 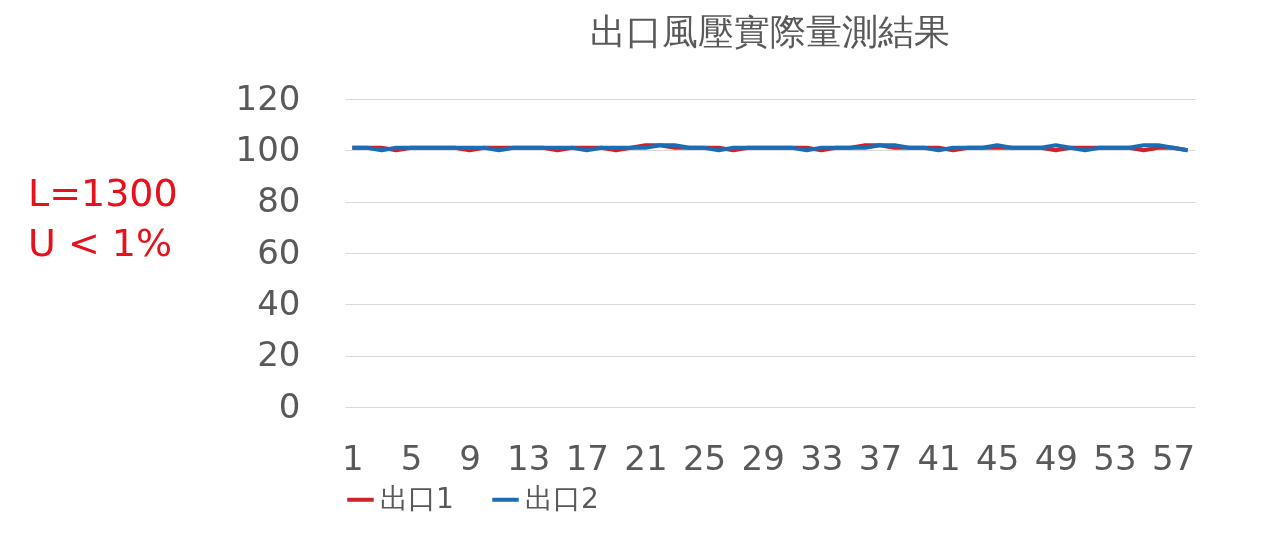 I want to click on text: U < 1%, so click(x=101, y=243).